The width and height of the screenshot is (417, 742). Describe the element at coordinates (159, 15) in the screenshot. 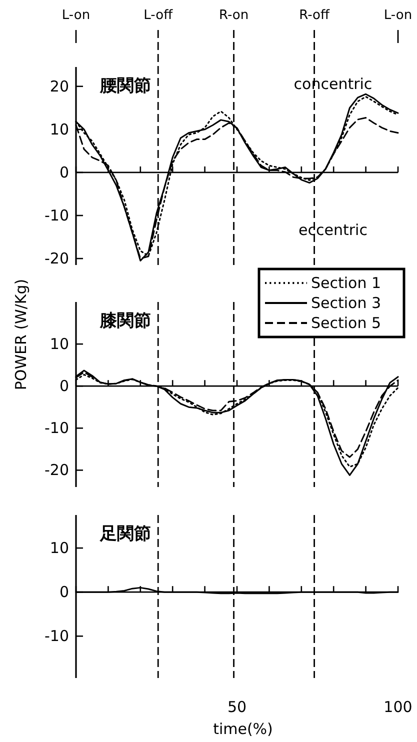

I see `ref-line-label: L-off` at that location.